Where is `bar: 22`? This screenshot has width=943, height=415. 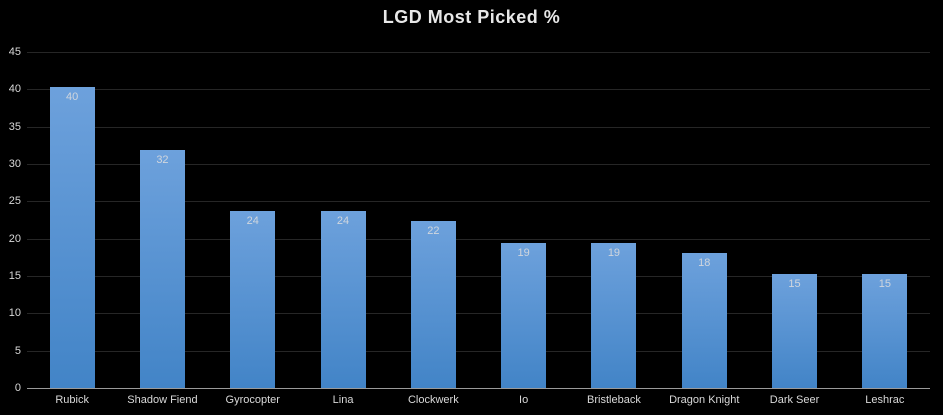 bar: 22 is located at coordinates (433, 304).